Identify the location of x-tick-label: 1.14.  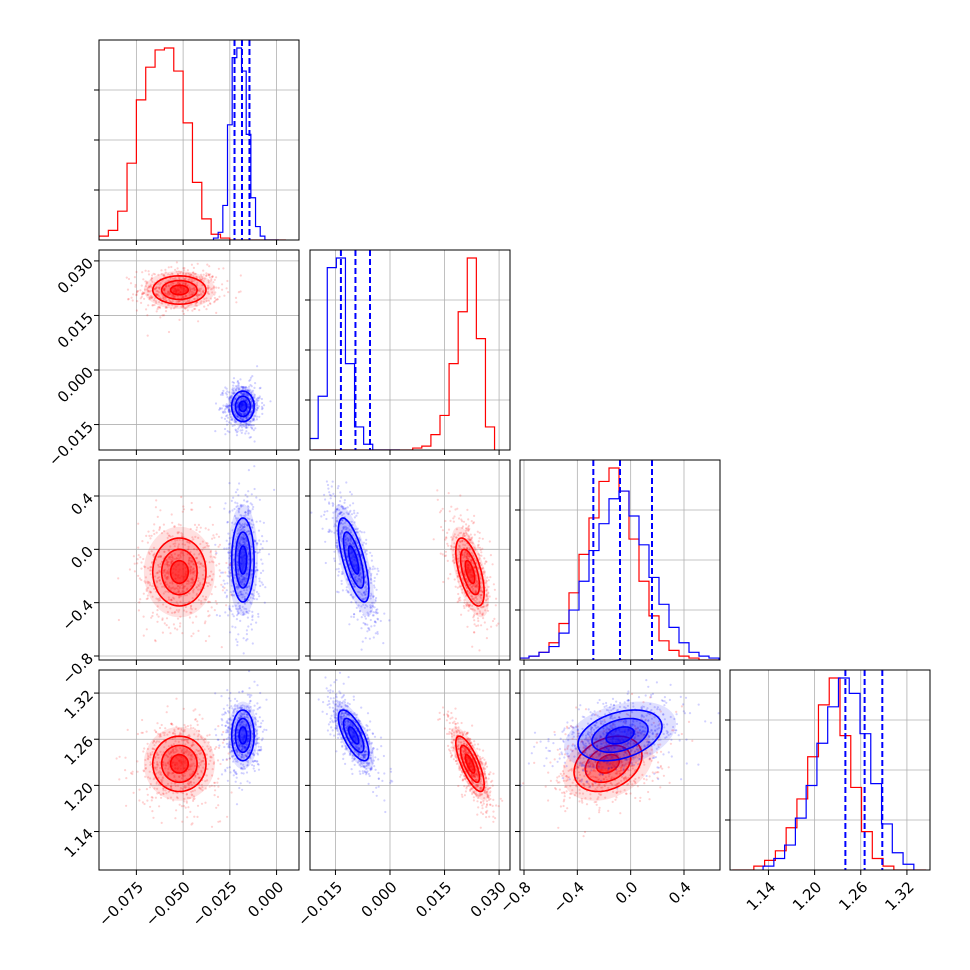
(761, 896).